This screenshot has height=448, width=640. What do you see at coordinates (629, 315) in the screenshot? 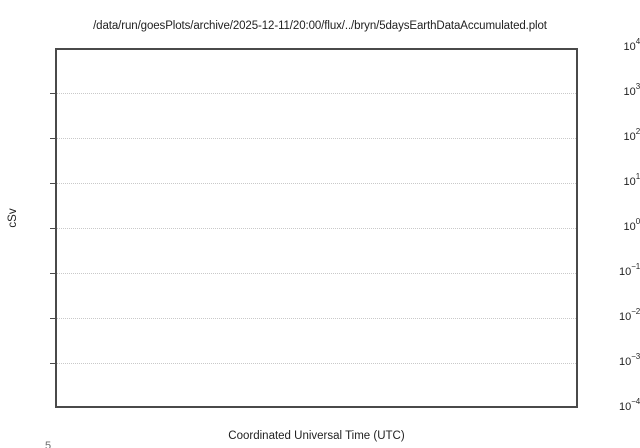
I see `y-tick-label: 10⁻²` at bounding box center [629, 315].